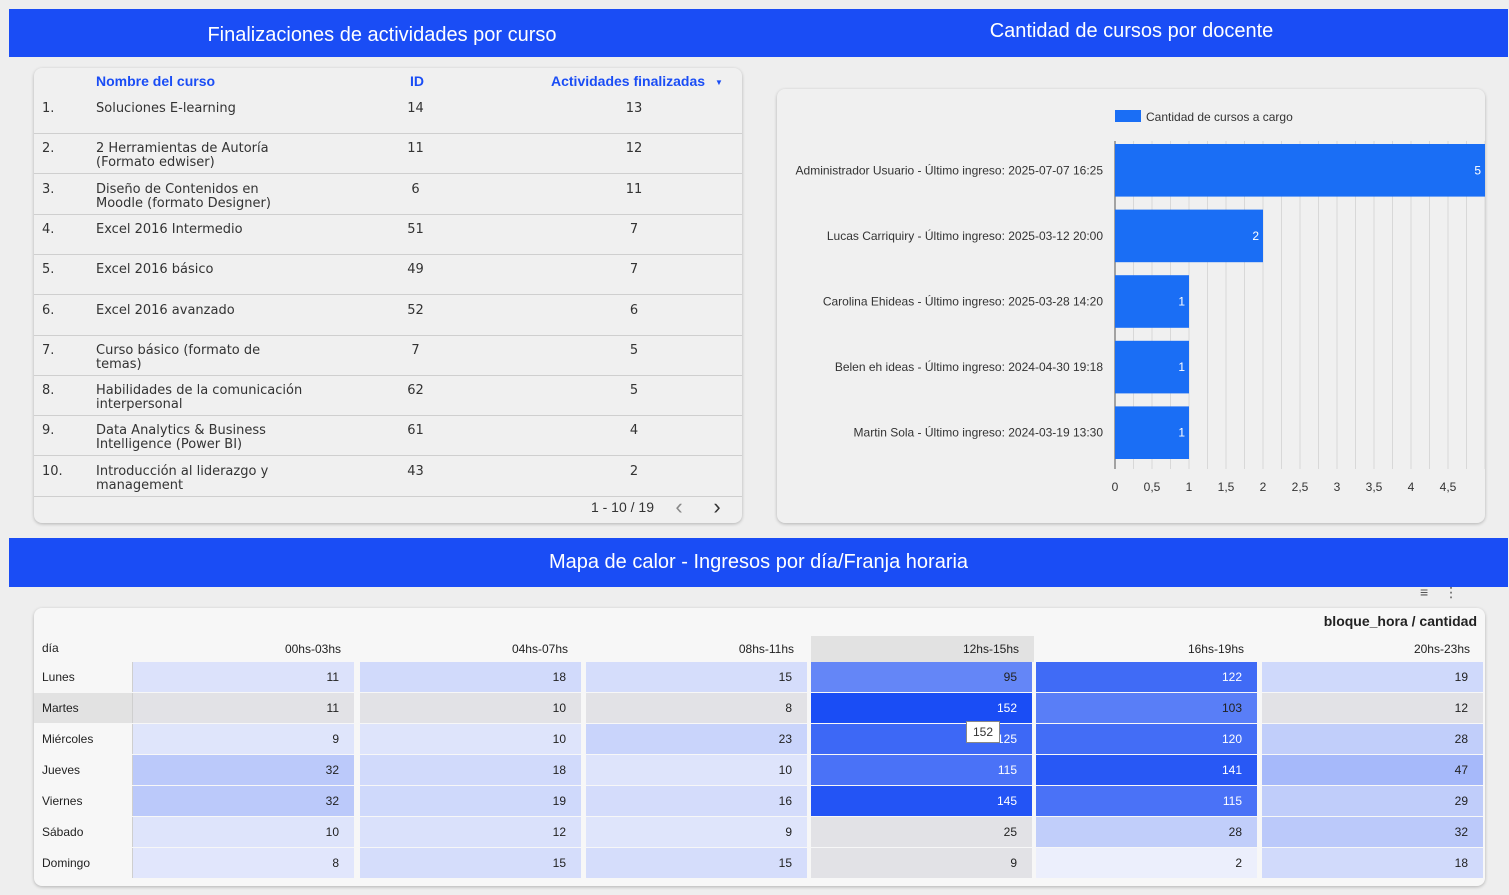 The height and width of the screenshot is (895, 1509). I want to click on heatmap-cell: 25, so click(921, 832).